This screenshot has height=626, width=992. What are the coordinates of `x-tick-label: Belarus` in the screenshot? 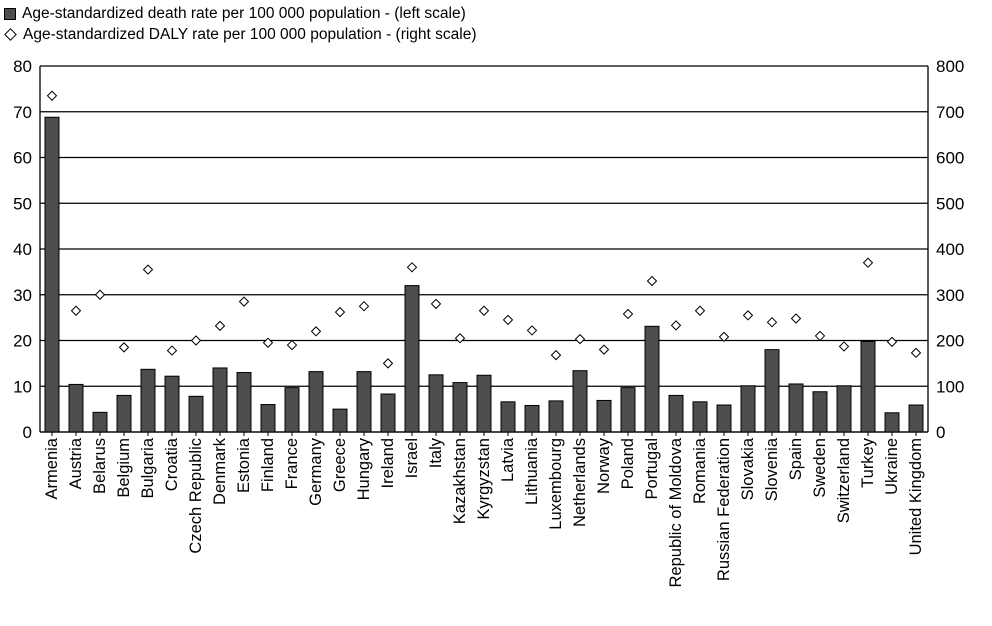 It's located at (100, 466).